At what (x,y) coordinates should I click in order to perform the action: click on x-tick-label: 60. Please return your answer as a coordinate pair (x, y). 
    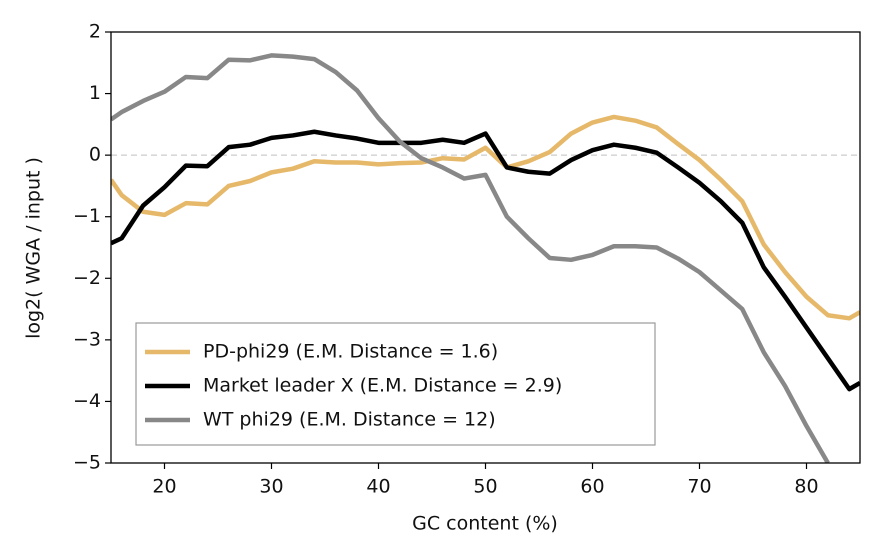
    Looking at the image, I should click on (592, 487).